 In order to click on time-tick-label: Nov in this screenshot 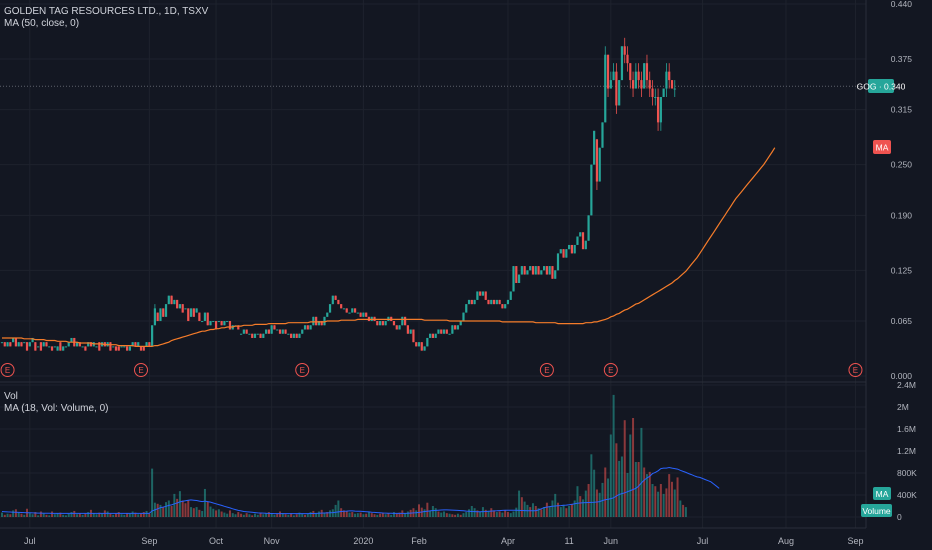, I will do `click(272, 541)`.